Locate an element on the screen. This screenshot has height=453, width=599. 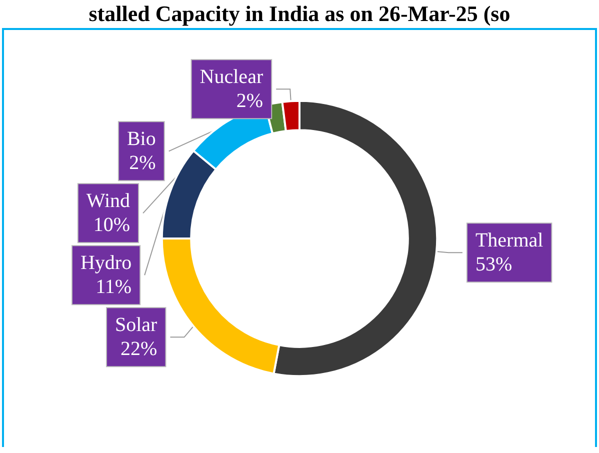
slice-label: Thermal is located at coordinates (509, 241).